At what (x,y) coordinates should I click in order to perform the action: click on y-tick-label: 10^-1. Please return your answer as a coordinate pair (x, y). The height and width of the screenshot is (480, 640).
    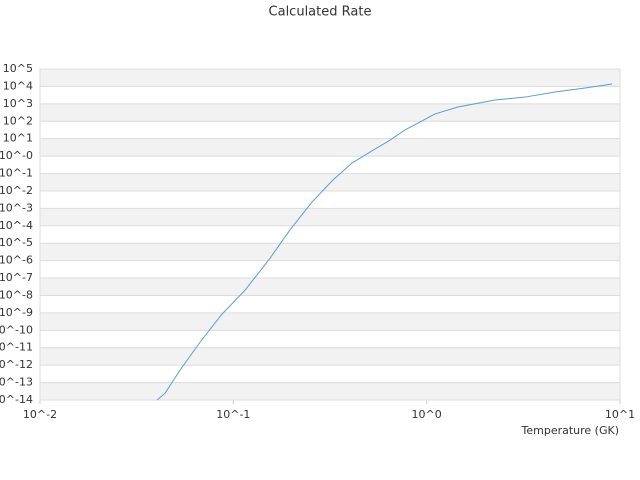
    Looking at the image, I should click on (16, 173).